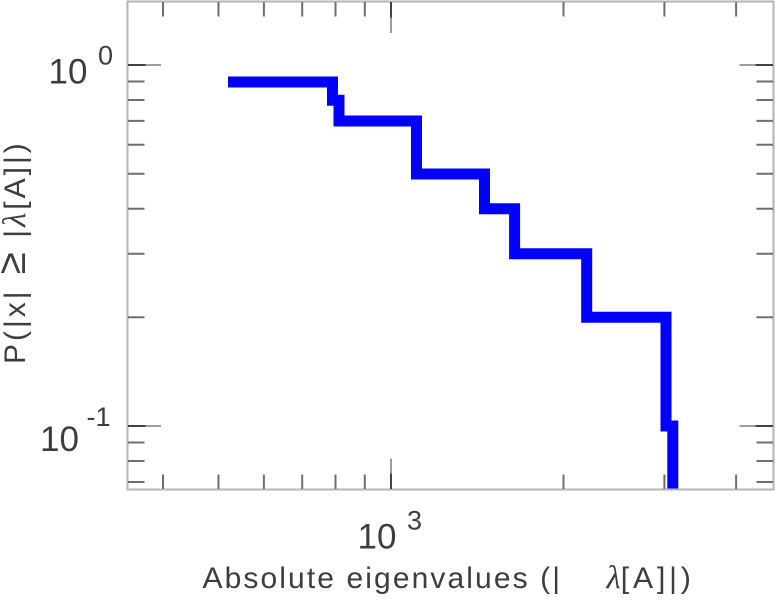  What do you see at coordinates (17, 252) in the screenshot?
I see `svg-text: P(|x| ≥ |λ[A]|)` at bounding box center [17, 252].